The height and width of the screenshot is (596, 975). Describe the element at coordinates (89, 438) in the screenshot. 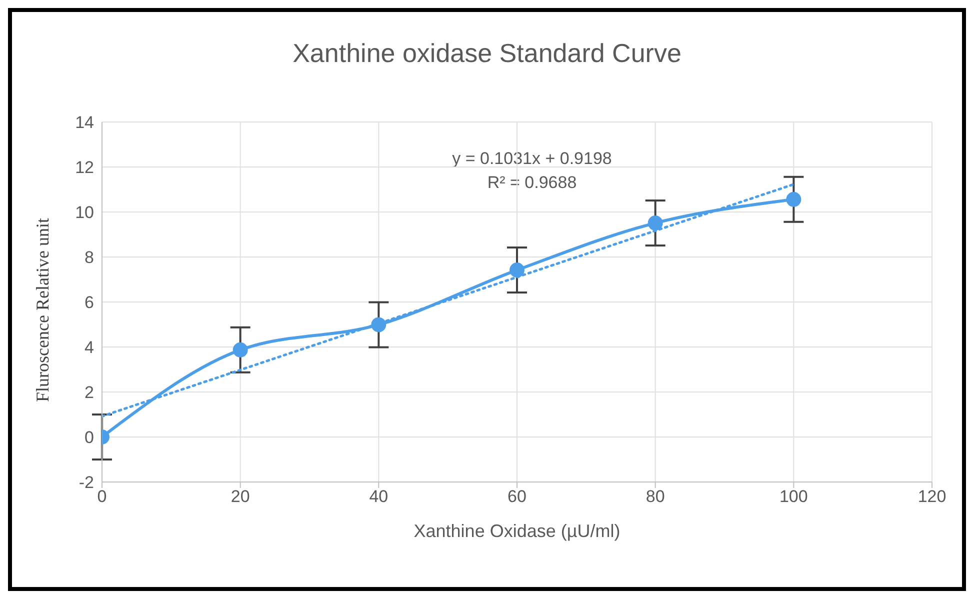

I see `y-tick-label: 0` at that location.